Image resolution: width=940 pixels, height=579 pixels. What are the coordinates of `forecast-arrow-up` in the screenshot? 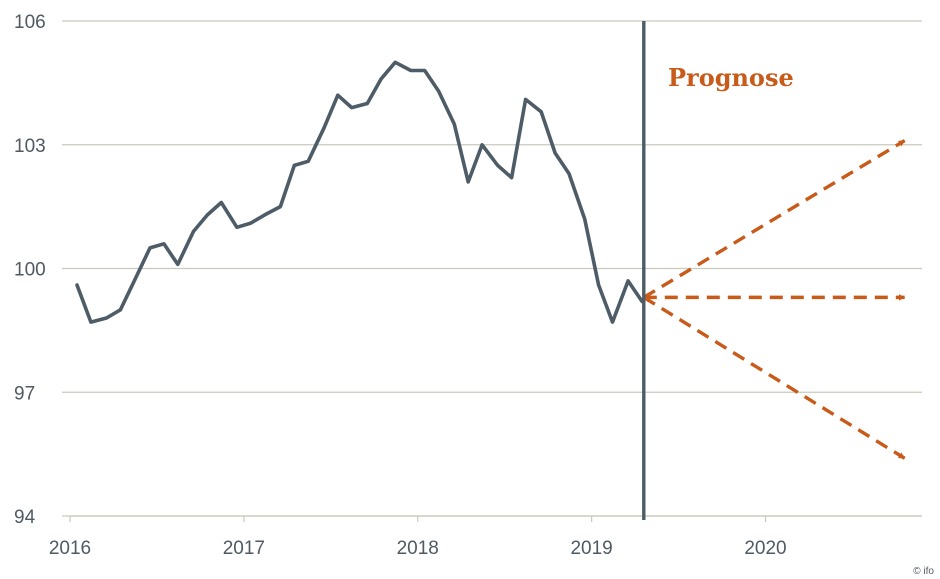 It's located at (774, 219).